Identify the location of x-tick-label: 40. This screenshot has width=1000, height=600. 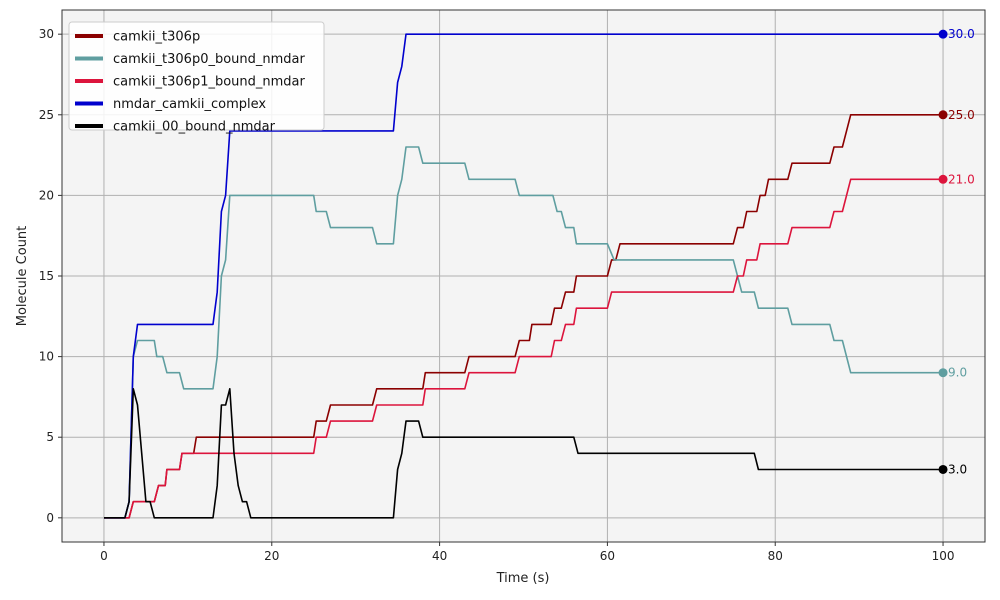
(439, 556).